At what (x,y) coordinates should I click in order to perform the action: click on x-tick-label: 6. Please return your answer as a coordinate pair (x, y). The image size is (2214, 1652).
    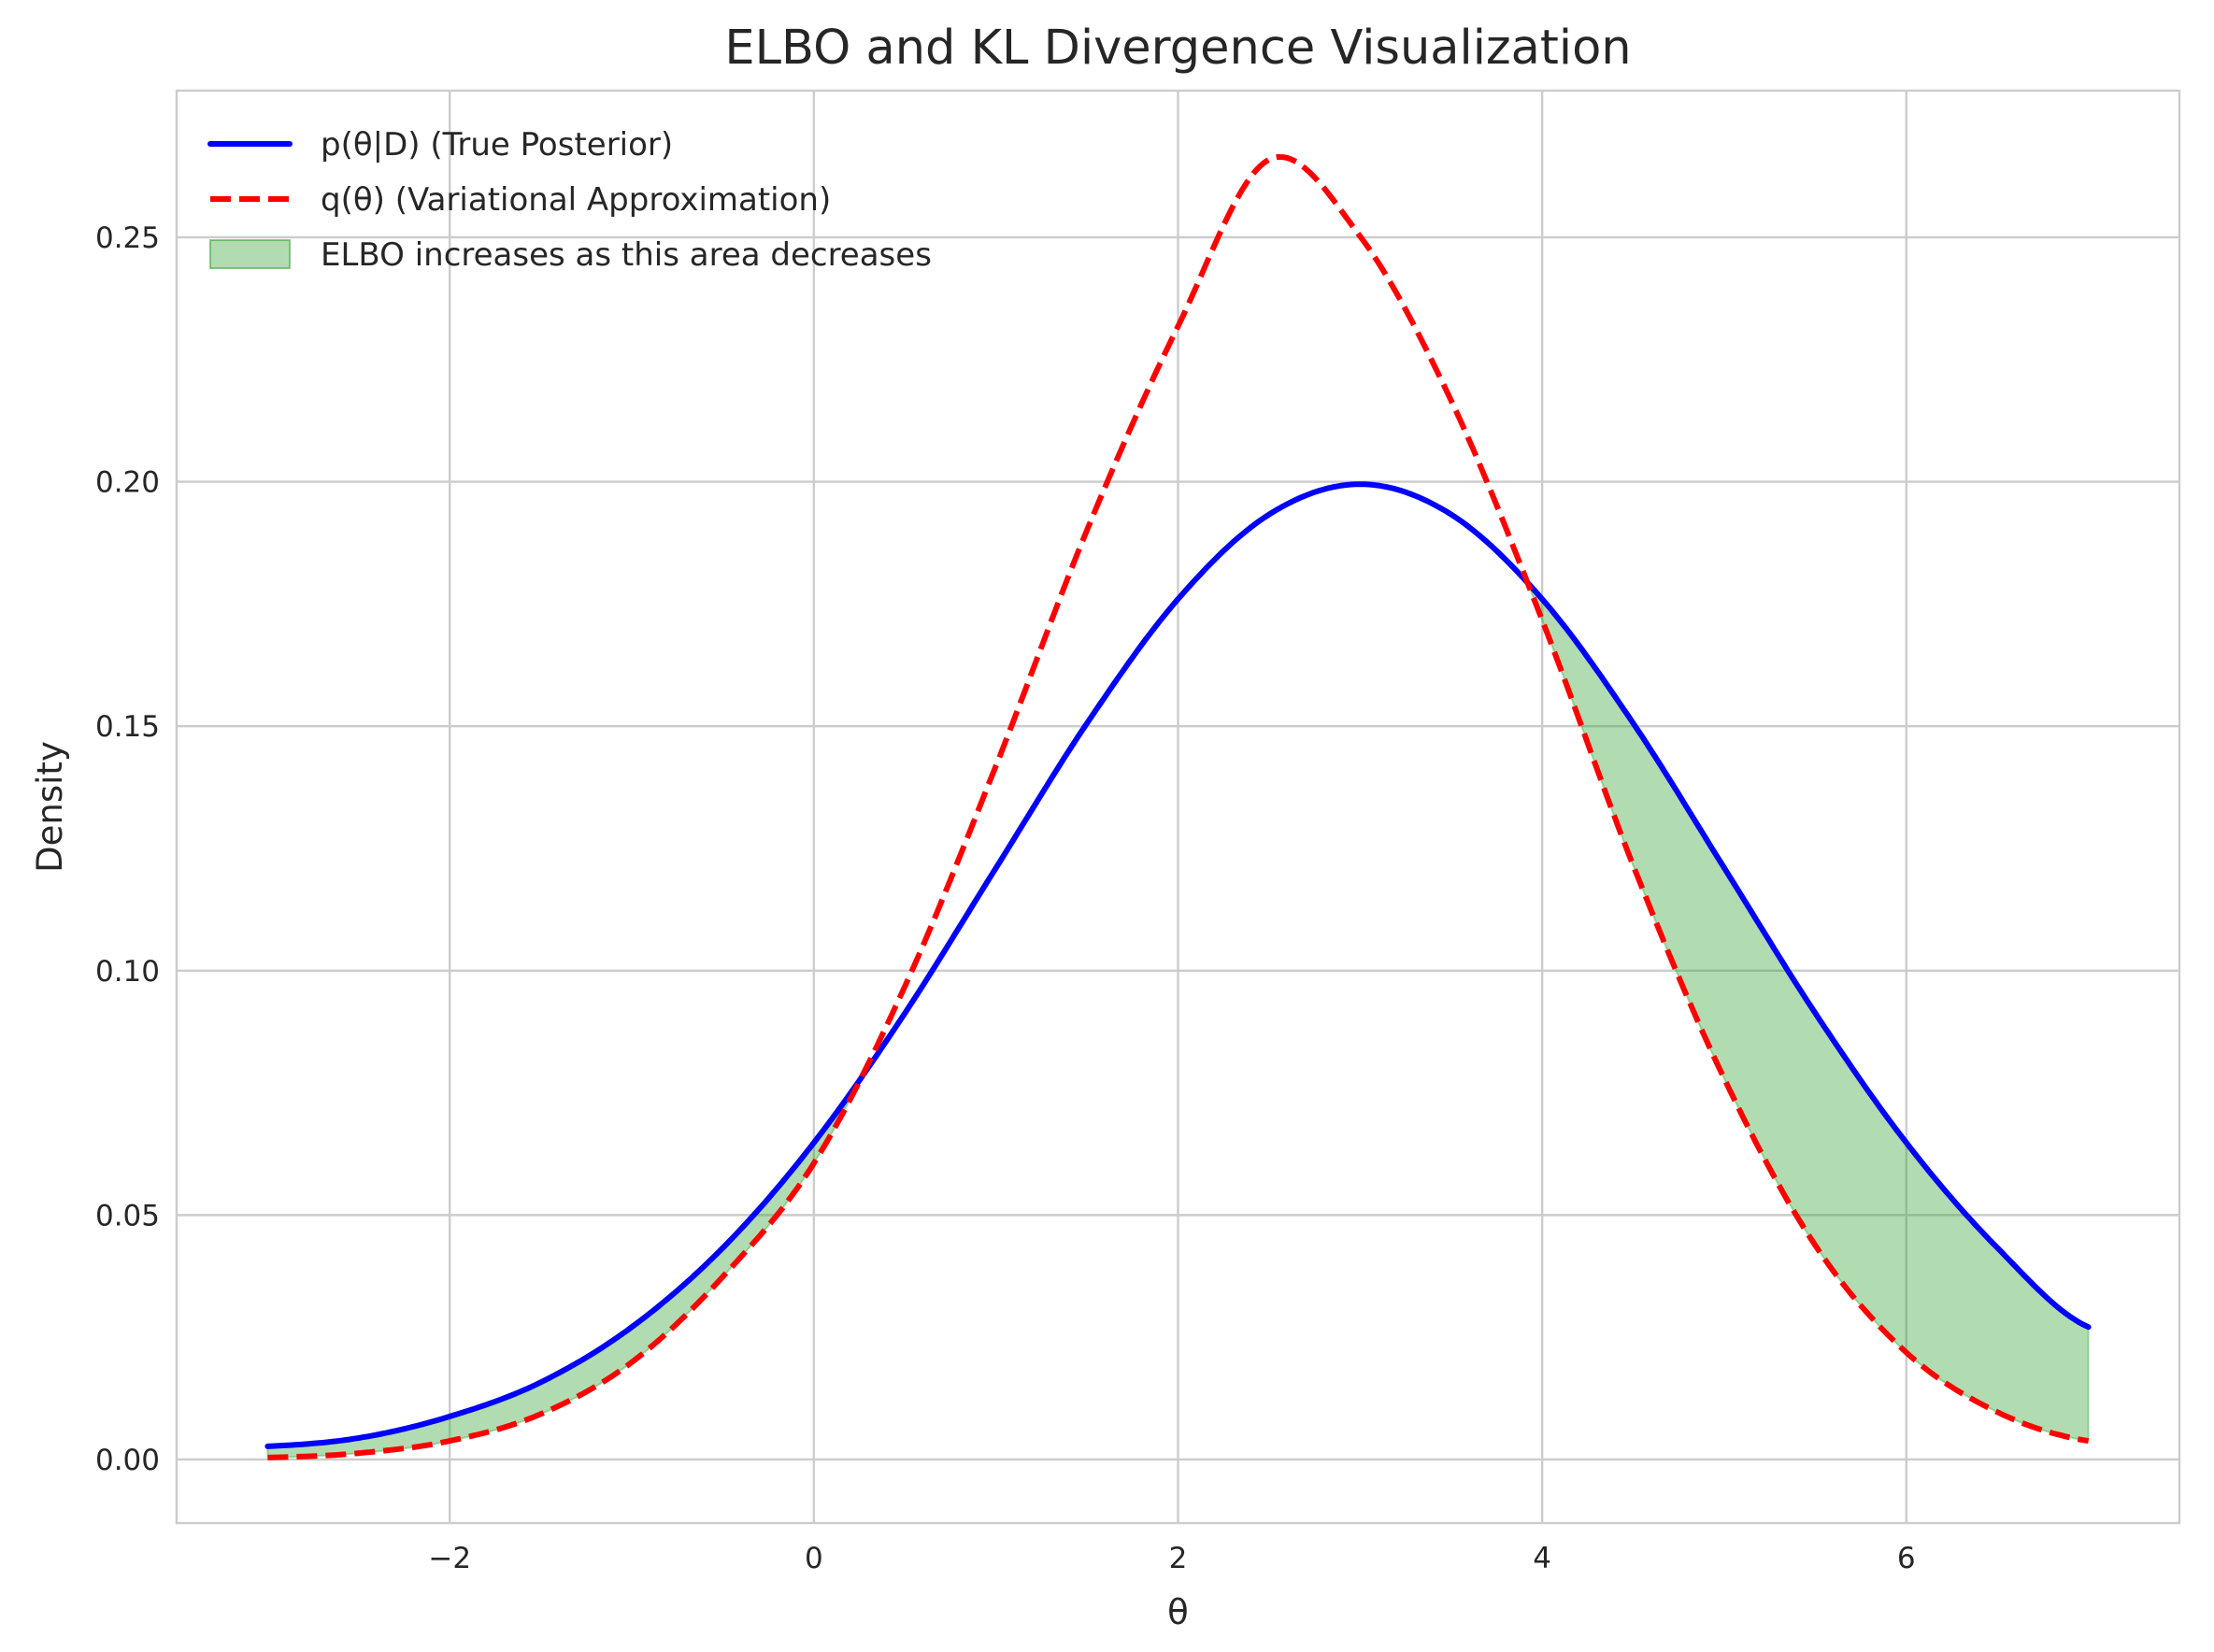
    Looking at the image, I should click on (1906, 1558).